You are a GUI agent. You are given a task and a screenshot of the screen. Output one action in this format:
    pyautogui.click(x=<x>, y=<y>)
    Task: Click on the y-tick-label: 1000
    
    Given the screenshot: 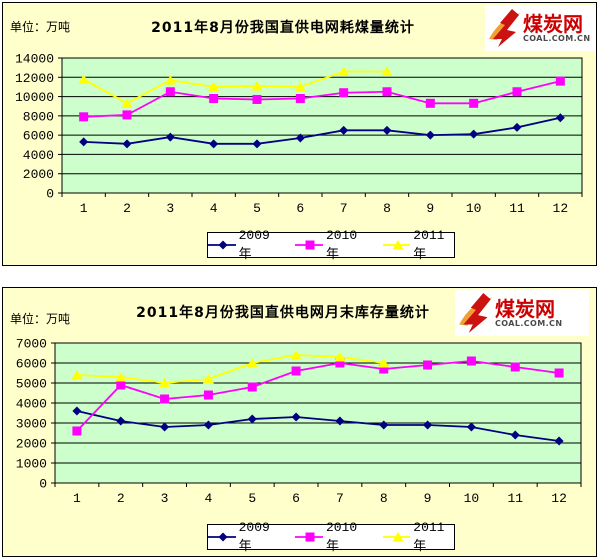 What is the action you would take?
    pyautogui.click(x=31, y=464)
    